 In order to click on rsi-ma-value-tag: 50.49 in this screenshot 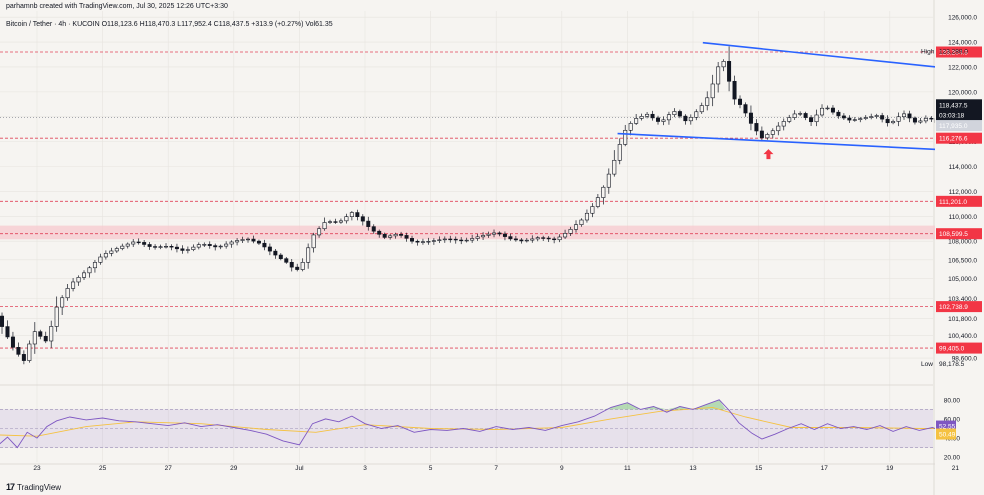, I will do `click(946, 434)`.